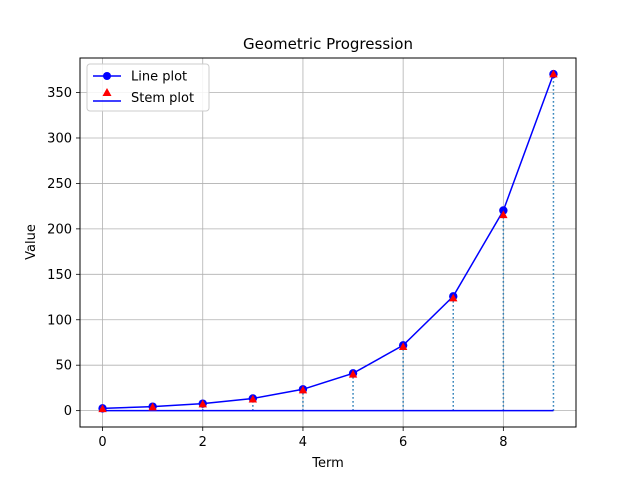  I want to click on y-axis-title: Value, so click(31, 242).